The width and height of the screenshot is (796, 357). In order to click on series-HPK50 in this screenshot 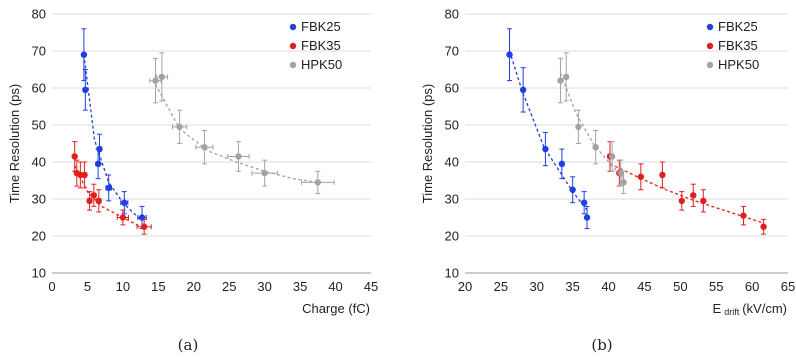, I will do `click(242, 123)`.